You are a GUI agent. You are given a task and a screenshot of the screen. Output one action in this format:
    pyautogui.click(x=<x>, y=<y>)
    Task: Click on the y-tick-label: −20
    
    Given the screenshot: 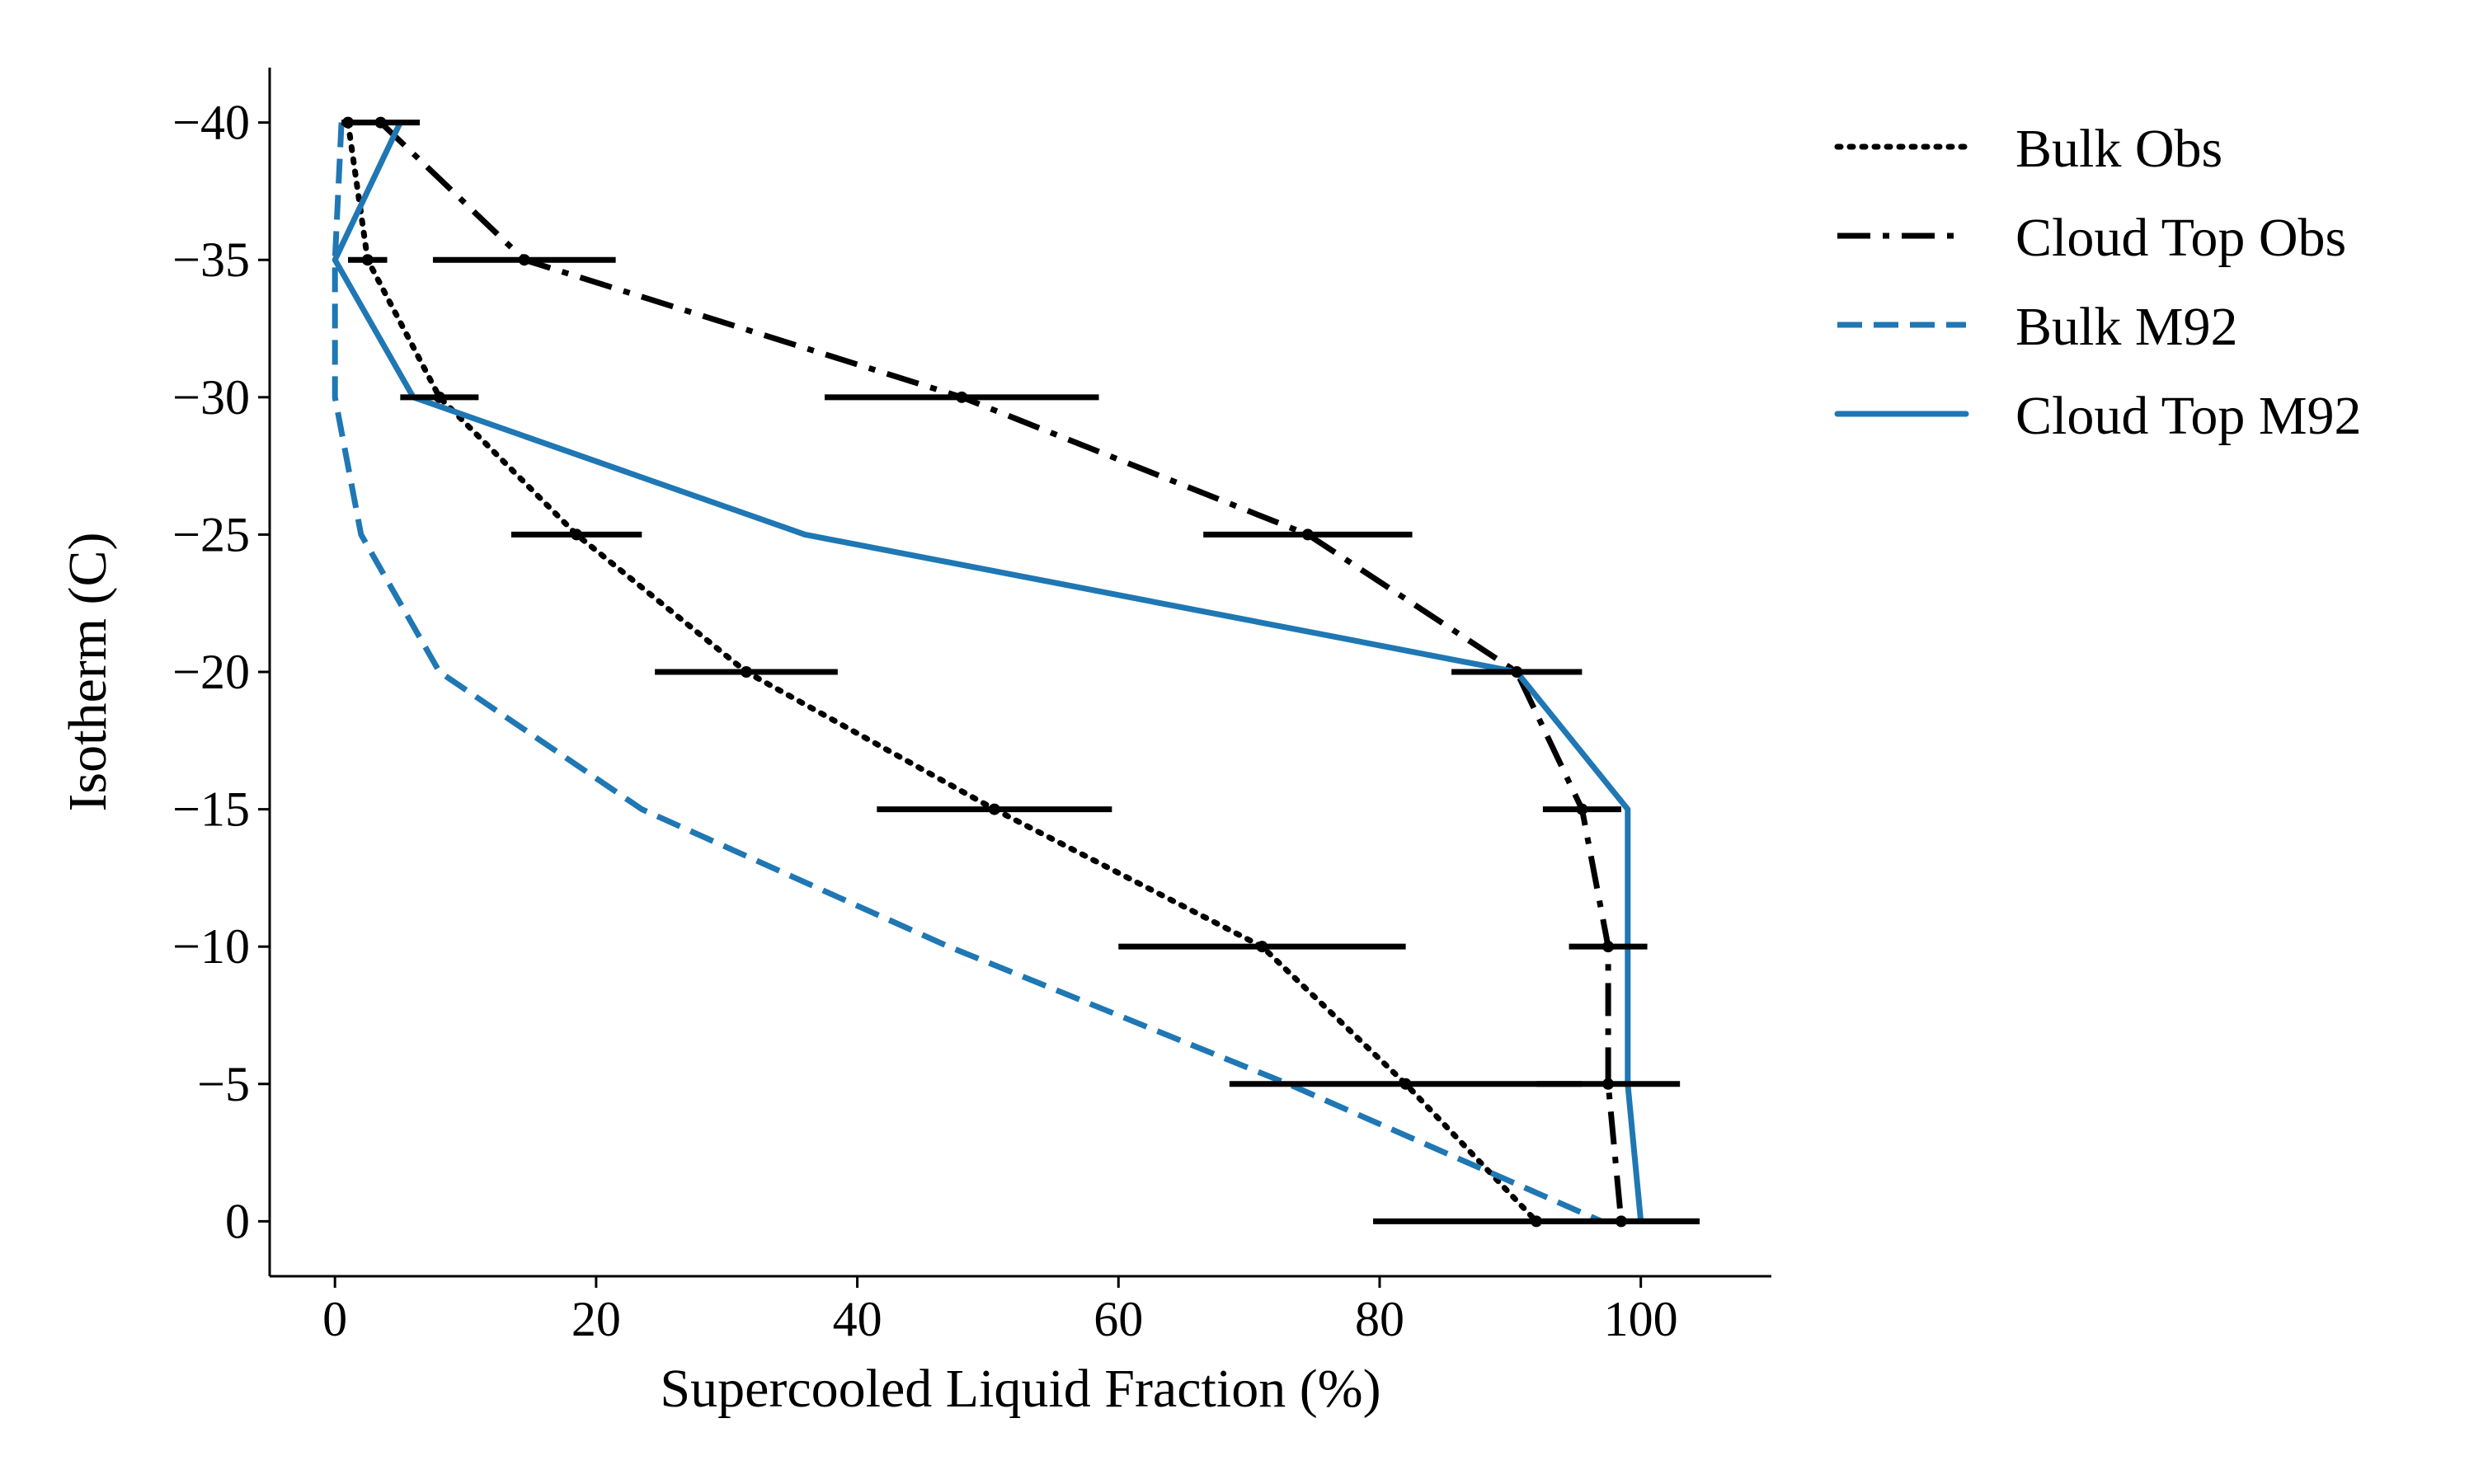 What is the action you would take?
    pyautogui.click(x=211, y=672)
    